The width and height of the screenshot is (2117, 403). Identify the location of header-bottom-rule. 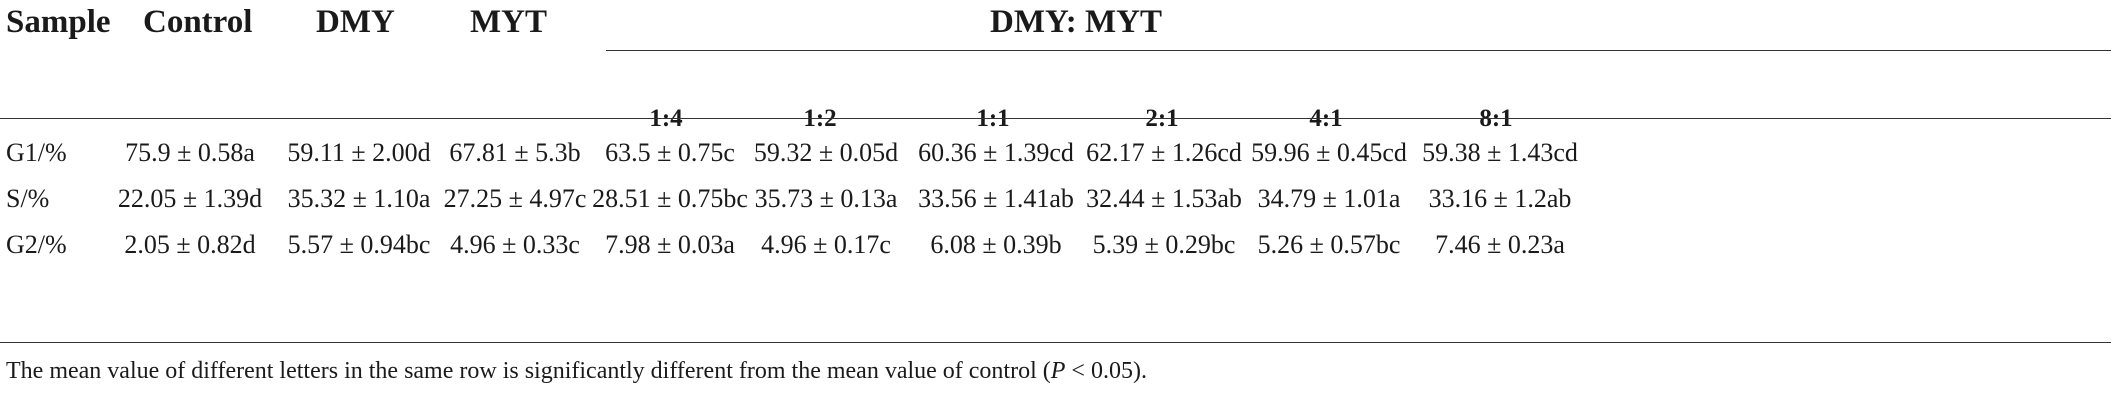
(1055, 118).